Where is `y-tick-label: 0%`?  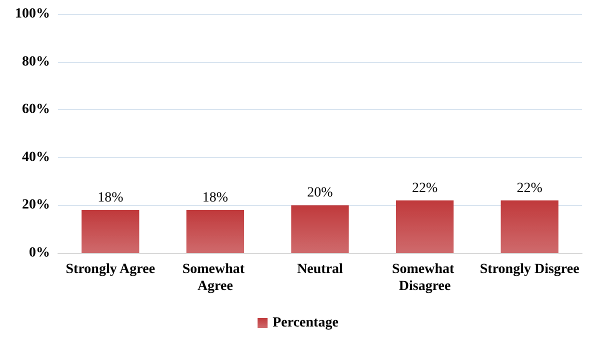 y-tick-label: 0% is located at coordinates (39, 253).